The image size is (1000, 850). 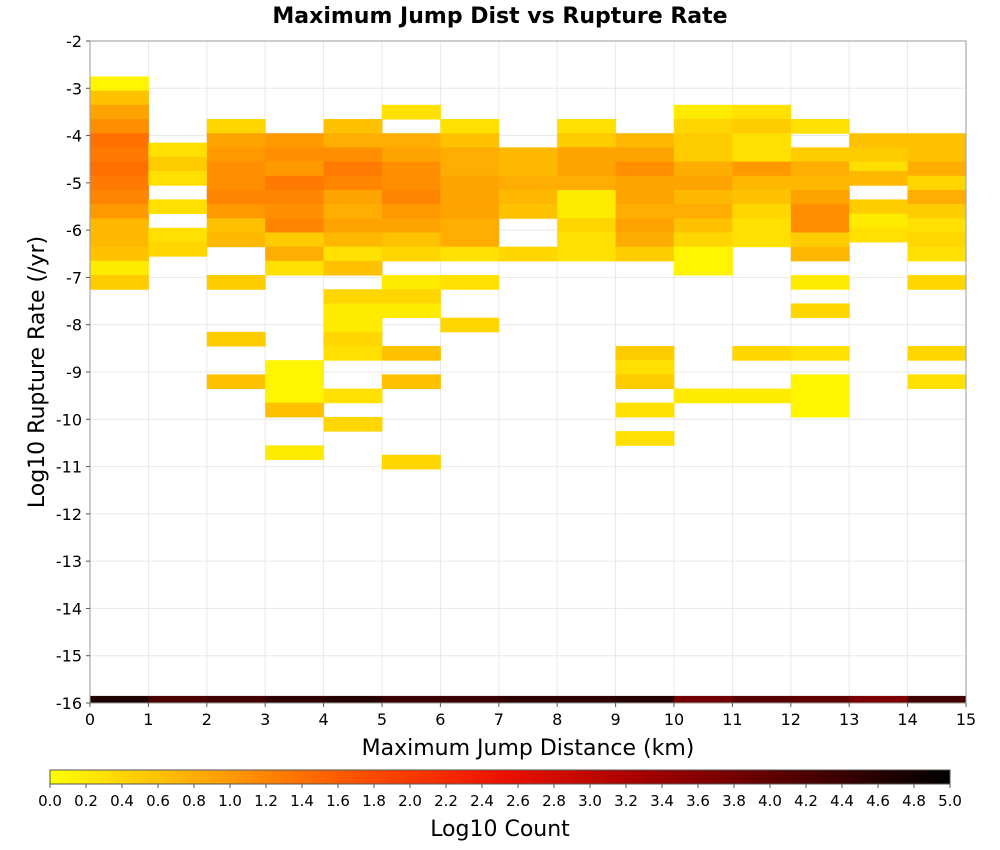 What do you see at coordinates (69, 419) in the screenshot?
I see `y-tick-label: -10` at bounding box center [69, 419].